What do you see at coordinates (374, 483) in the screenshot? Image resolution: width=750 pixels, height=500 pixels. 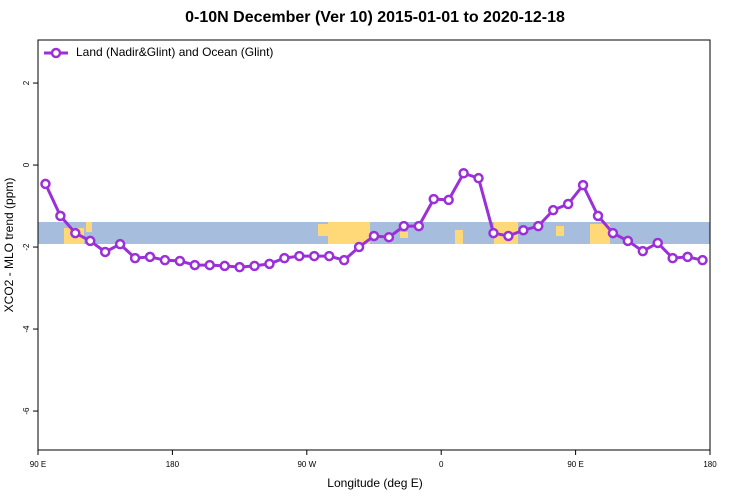 I see `x-axis-label: Longitude (deg E)` at bounding box center [374, 483].